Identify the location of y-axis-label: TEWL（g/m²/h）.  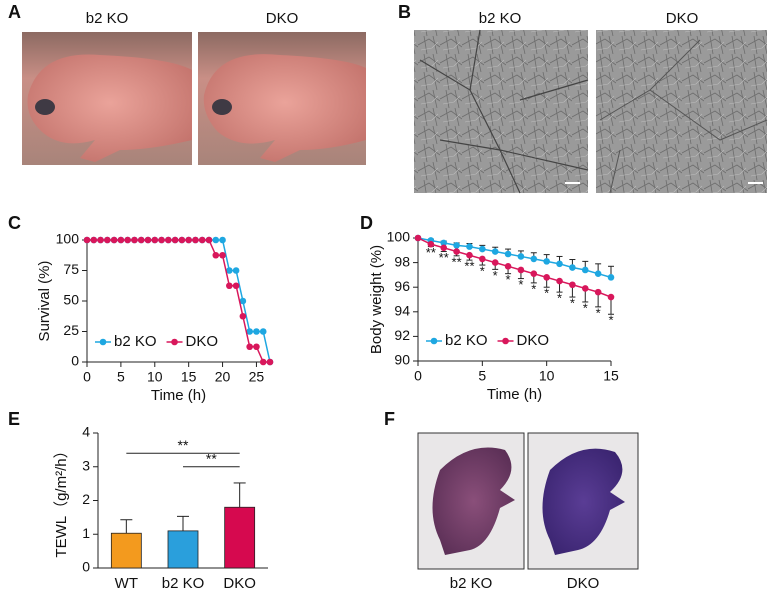
(61, 500).